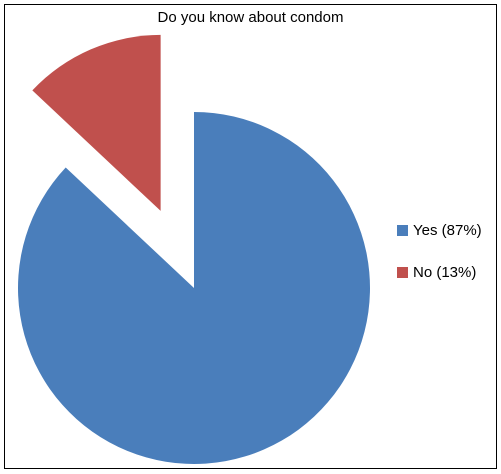  I want to click on pie-slice-no, so click(96, 122).